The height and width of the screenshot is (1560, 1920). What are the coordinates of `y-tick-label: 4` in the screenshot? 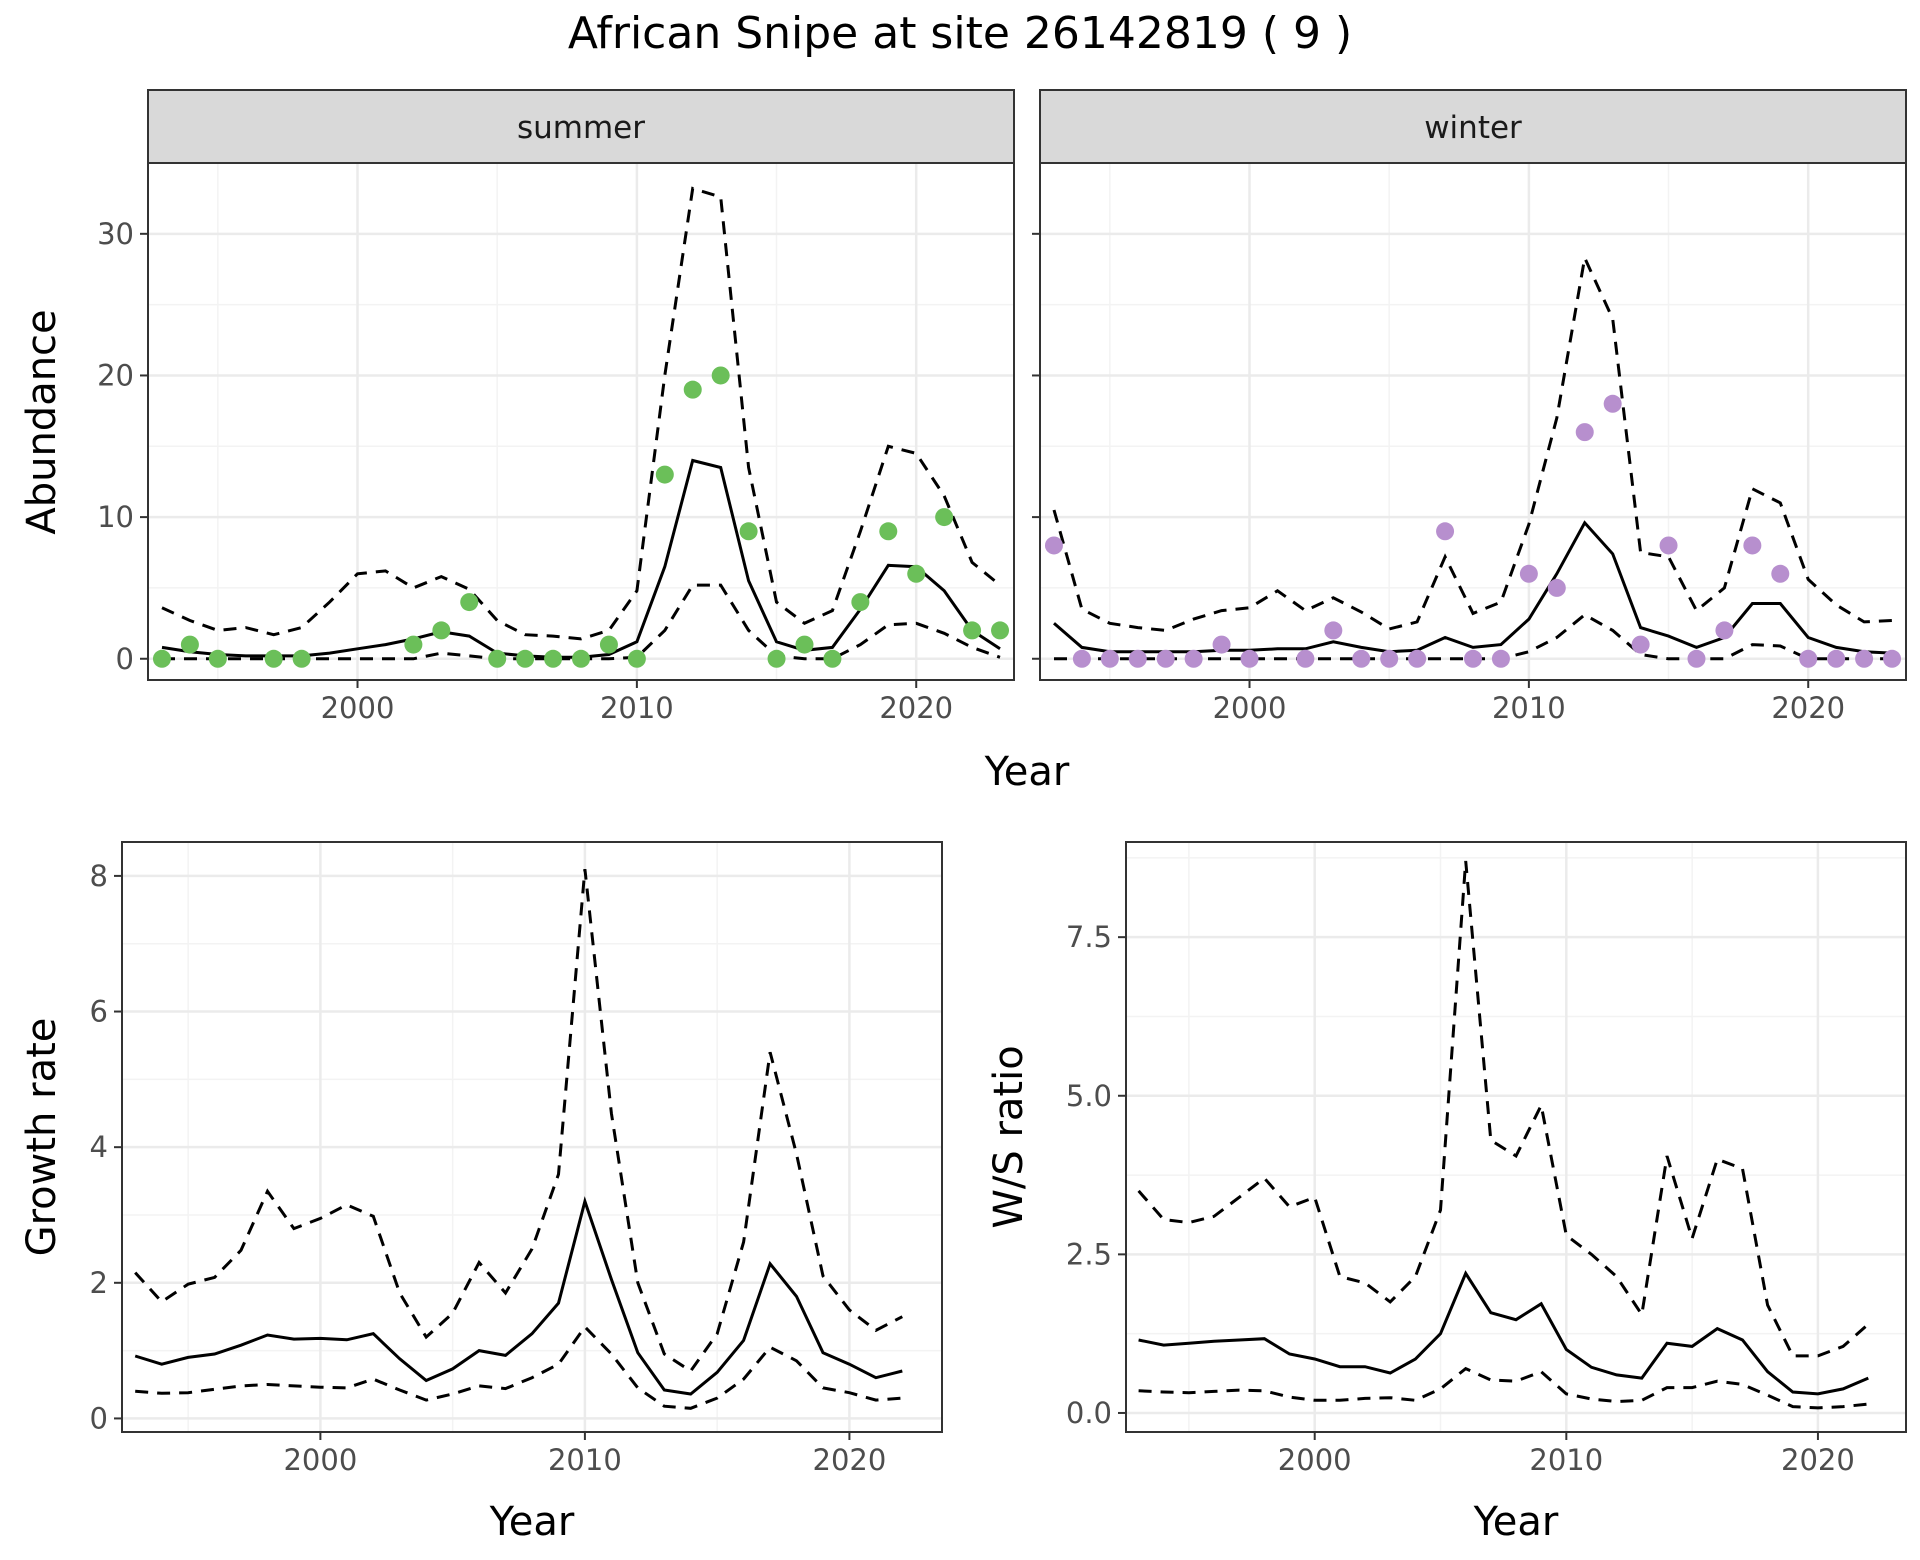 It's located at (99, 1147).